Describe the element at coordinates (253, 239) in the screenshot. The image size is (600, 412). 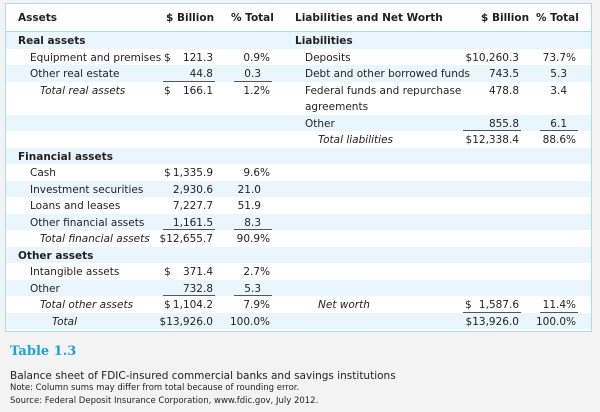
I see `left-pct: 90.9%` at that location.